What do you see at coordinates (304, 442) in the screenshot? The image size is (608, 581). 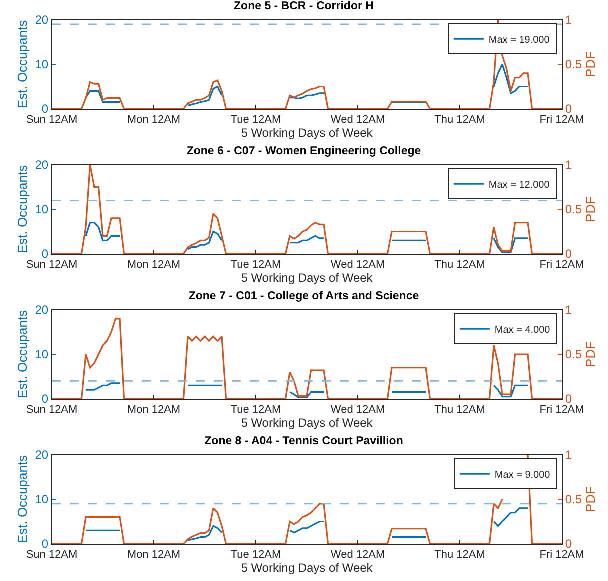 I see `chart-title: Zone 8 - A04 - Tennis Court Pavillion` at bounding box center [304, 442].